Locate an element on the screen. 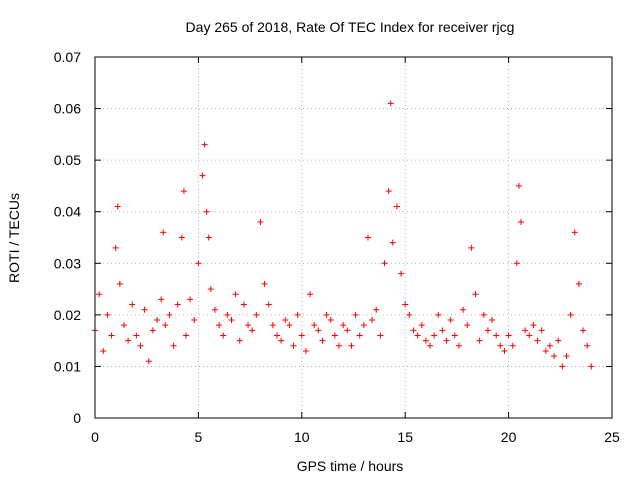  y-tick-label: 0.01 is located at coordinates (67, 366).